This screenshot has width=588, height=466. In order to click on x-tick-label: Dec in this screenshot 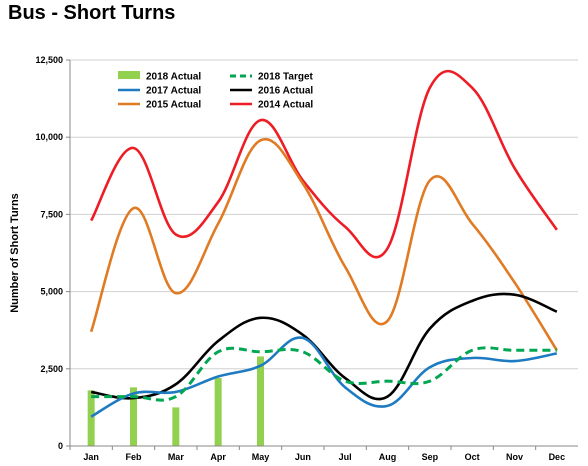, I will do `click(557, 457)`.